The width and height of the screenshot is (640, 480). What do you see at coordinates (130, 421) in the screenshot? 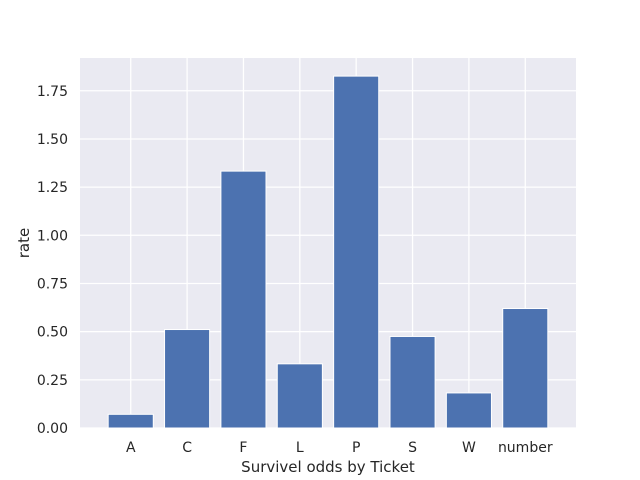
I see `bar-A` at bounding box center [130, 421].